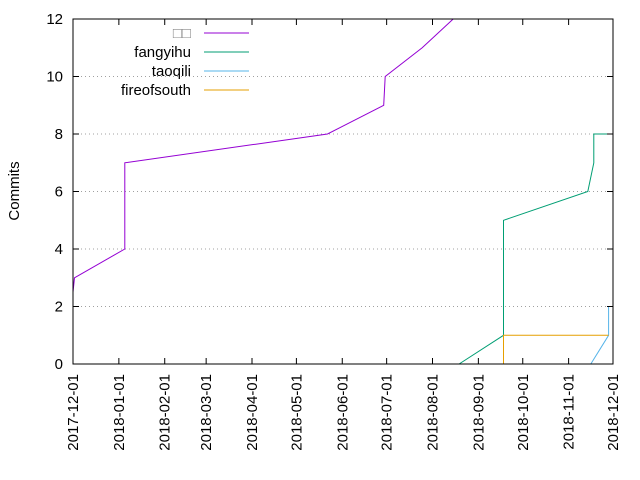 The image size is (640, 480). I want to click on y-tick-label: 0, so click(59, 364).